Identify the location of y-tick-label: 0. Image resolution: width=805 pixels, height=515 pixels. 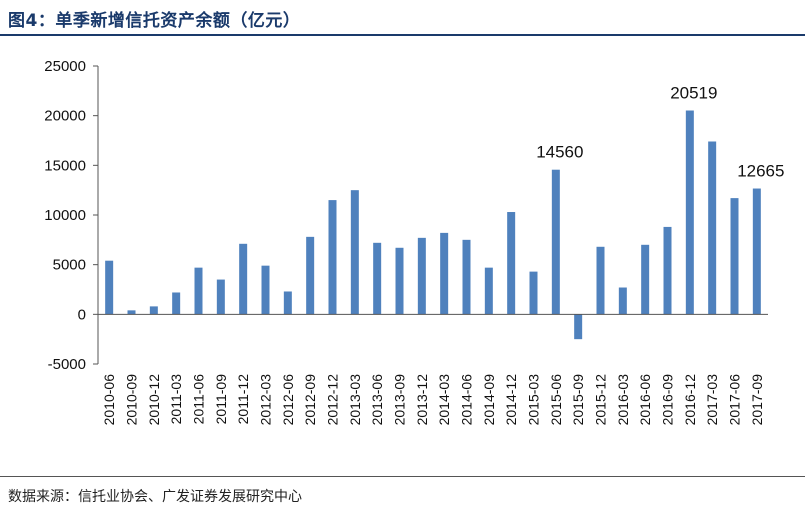
(82, 314).